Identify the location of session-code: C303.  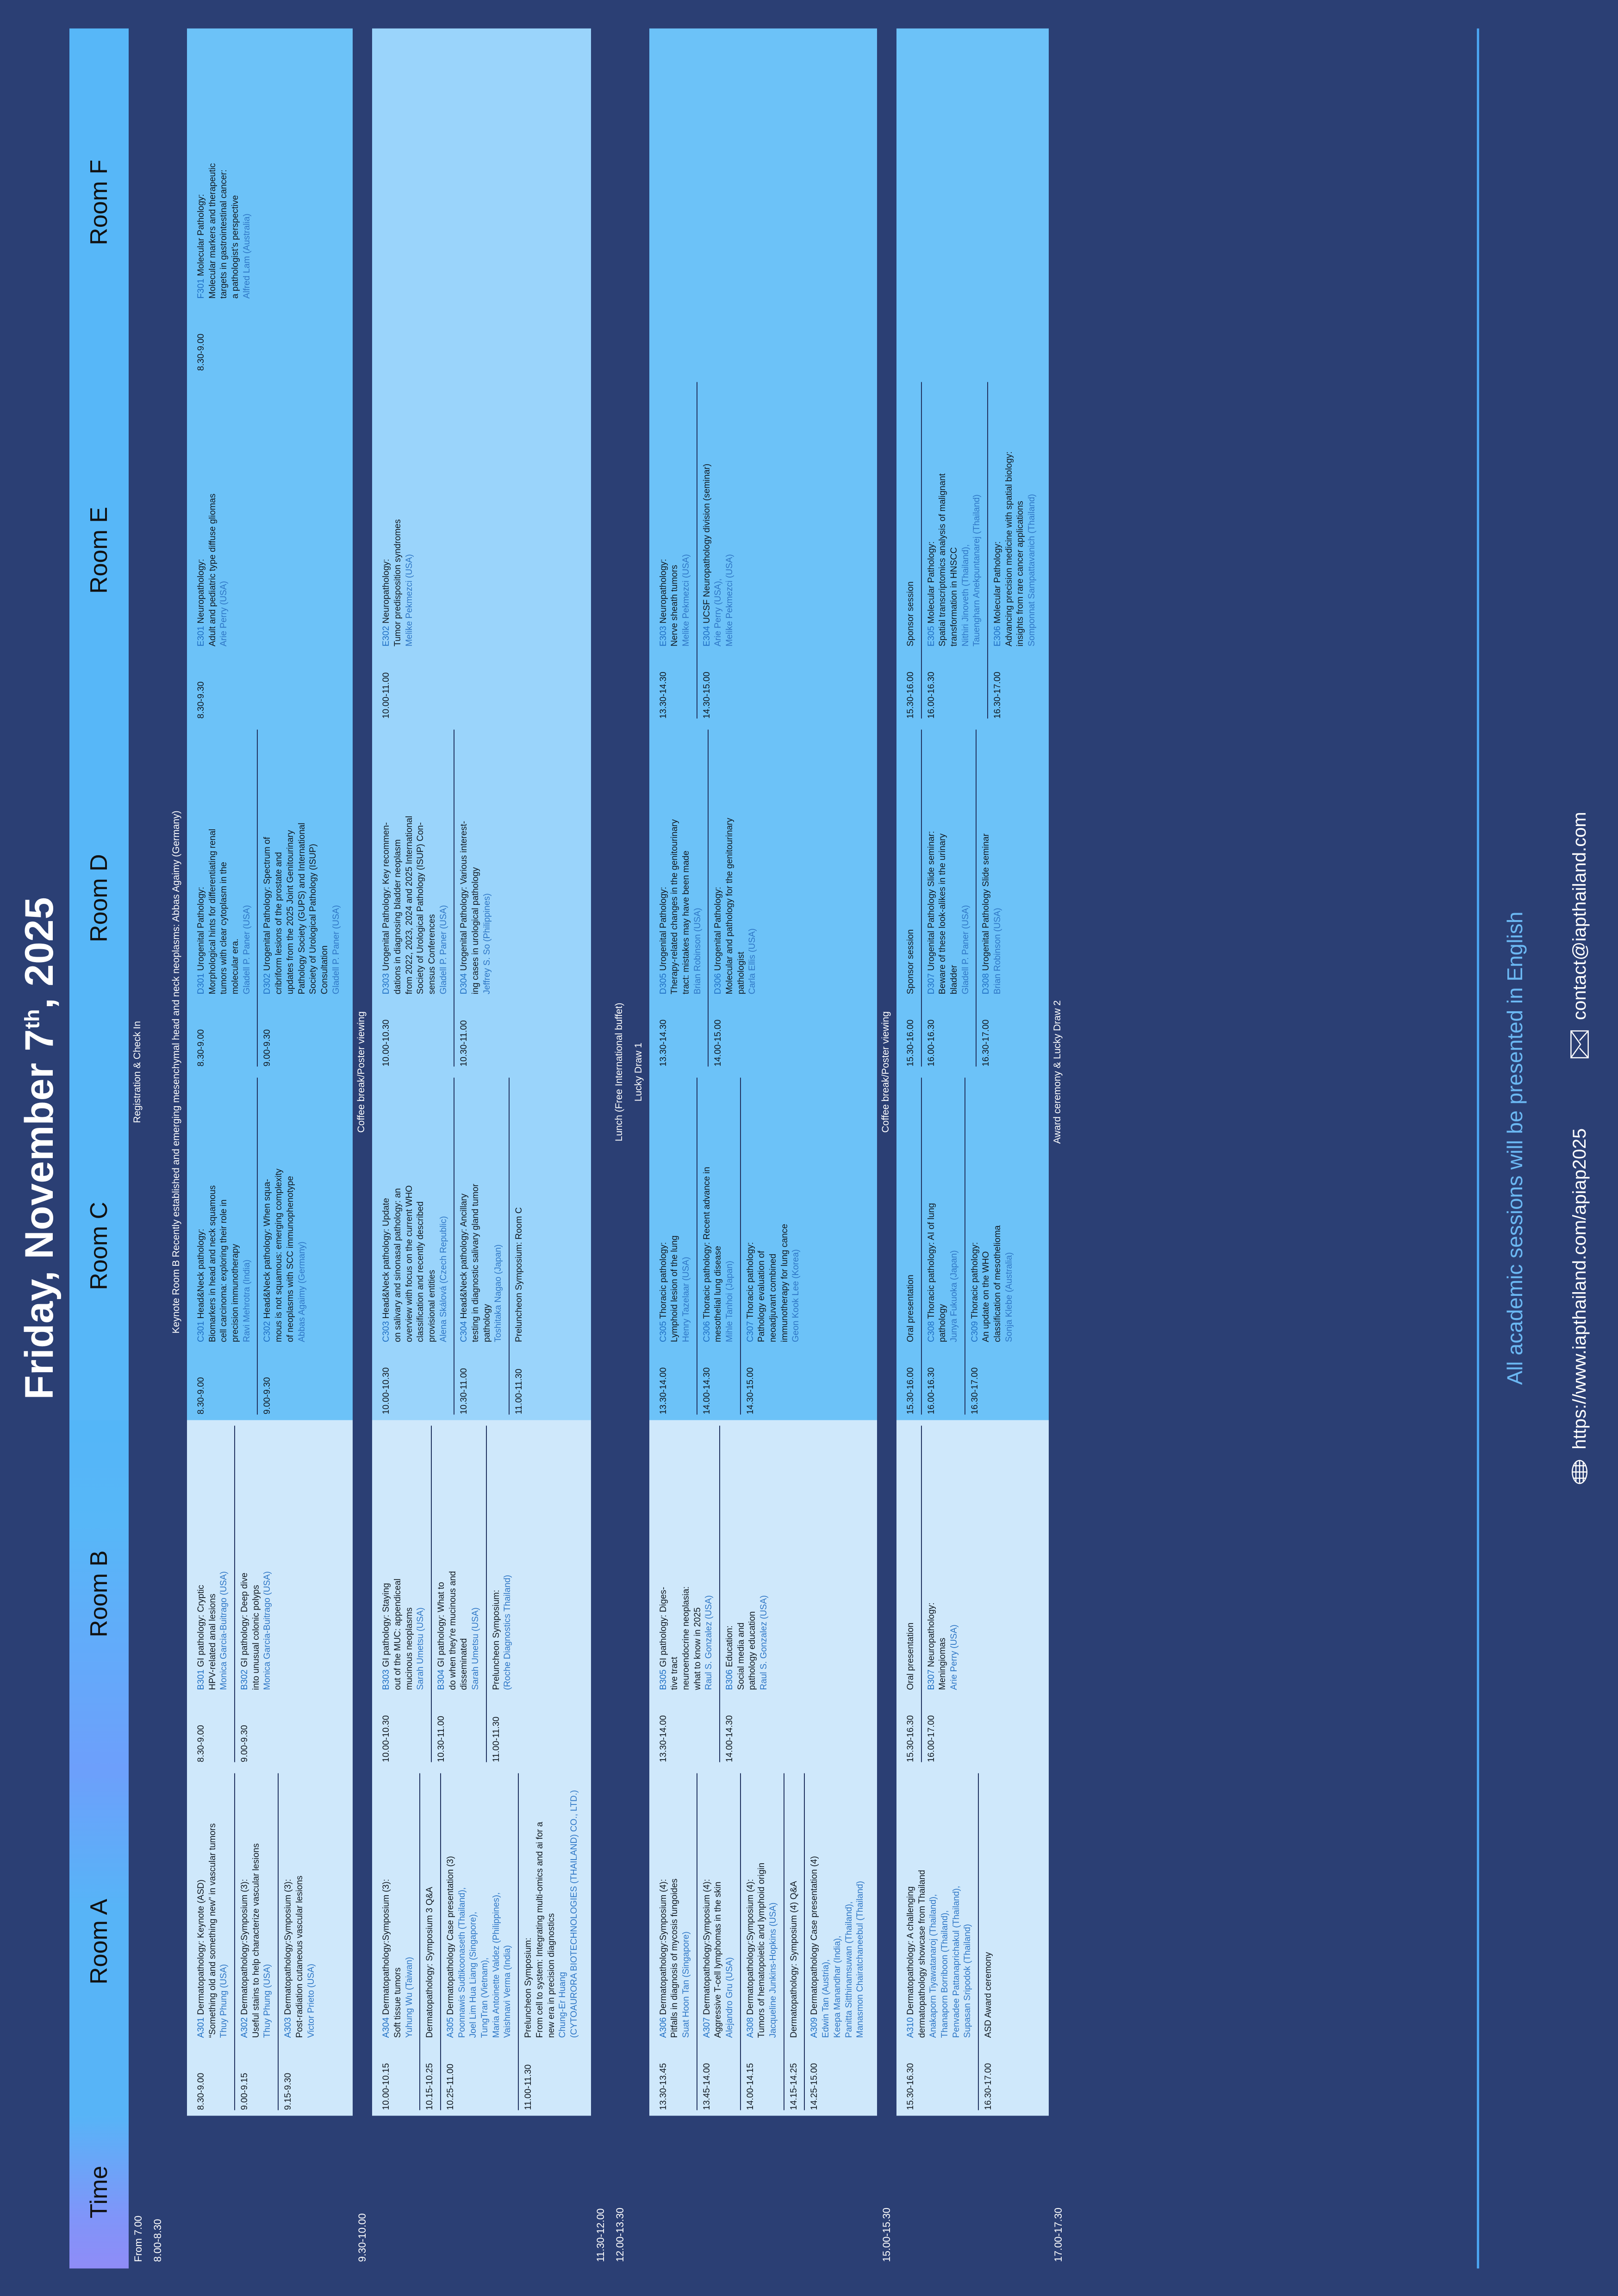
(386, 1331).